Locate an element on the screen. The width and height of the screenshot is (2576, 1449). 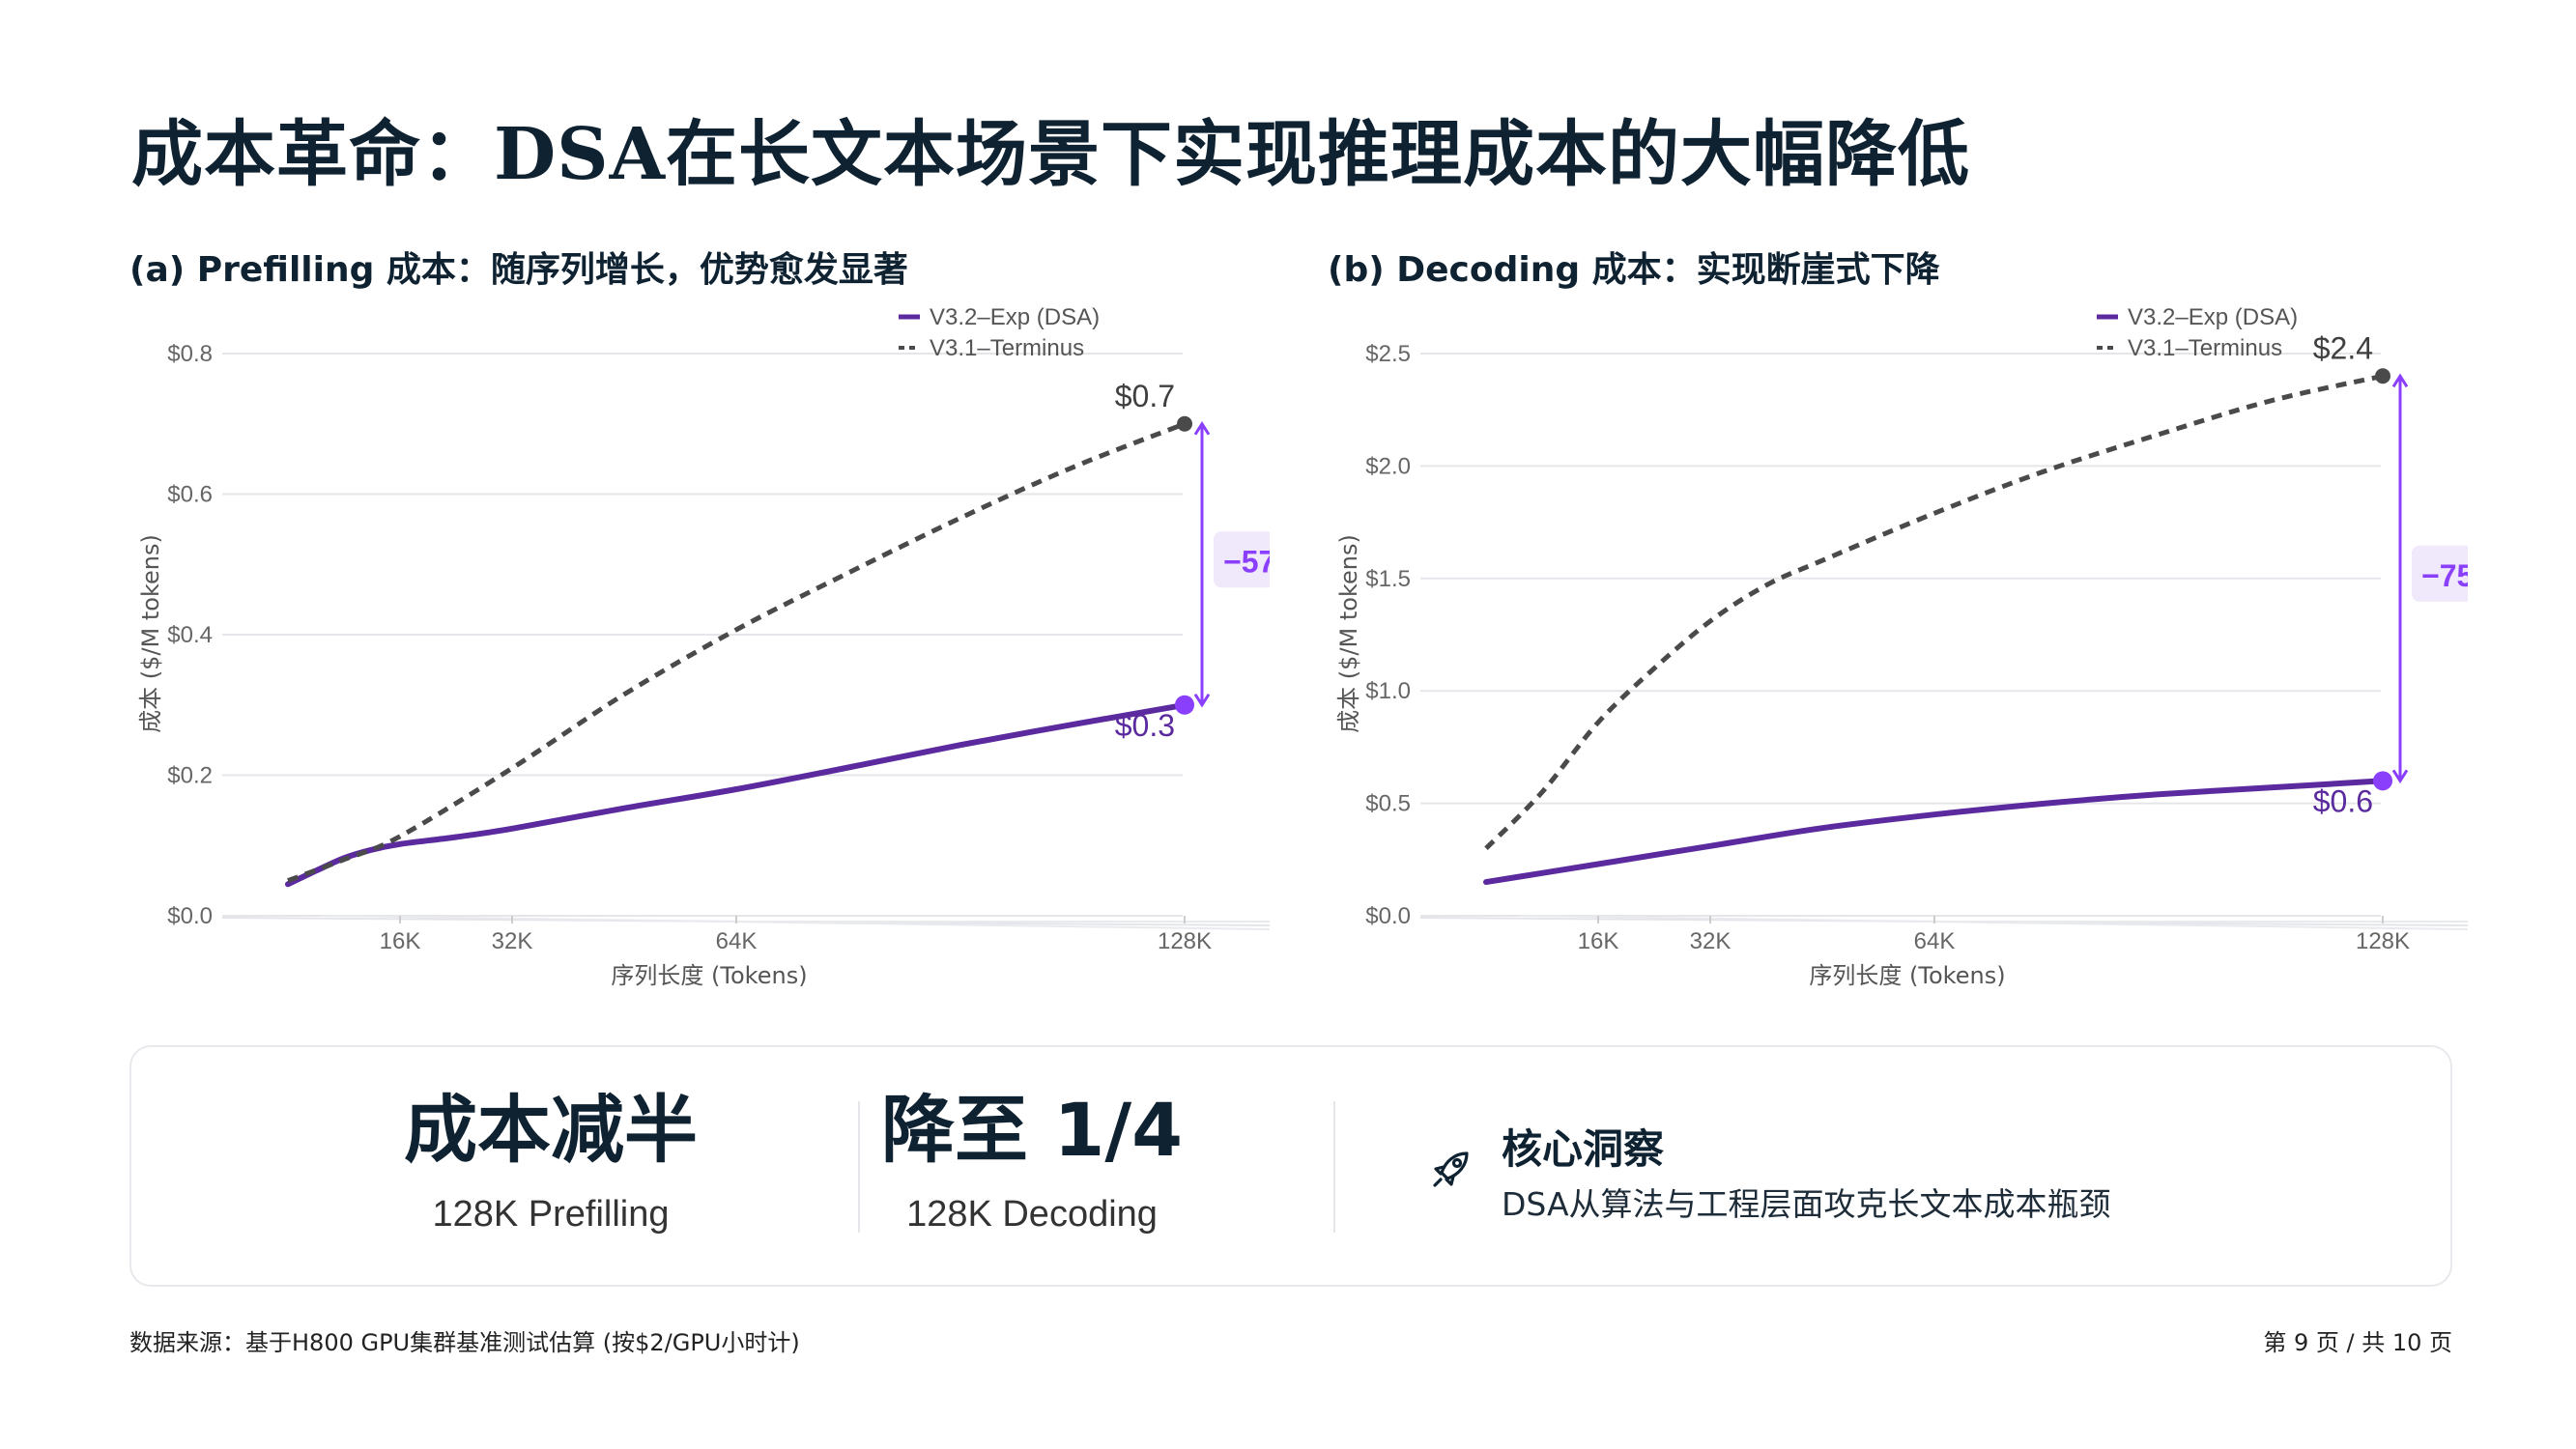
reduction-label: −57% is located at coordinates (1247, 561).